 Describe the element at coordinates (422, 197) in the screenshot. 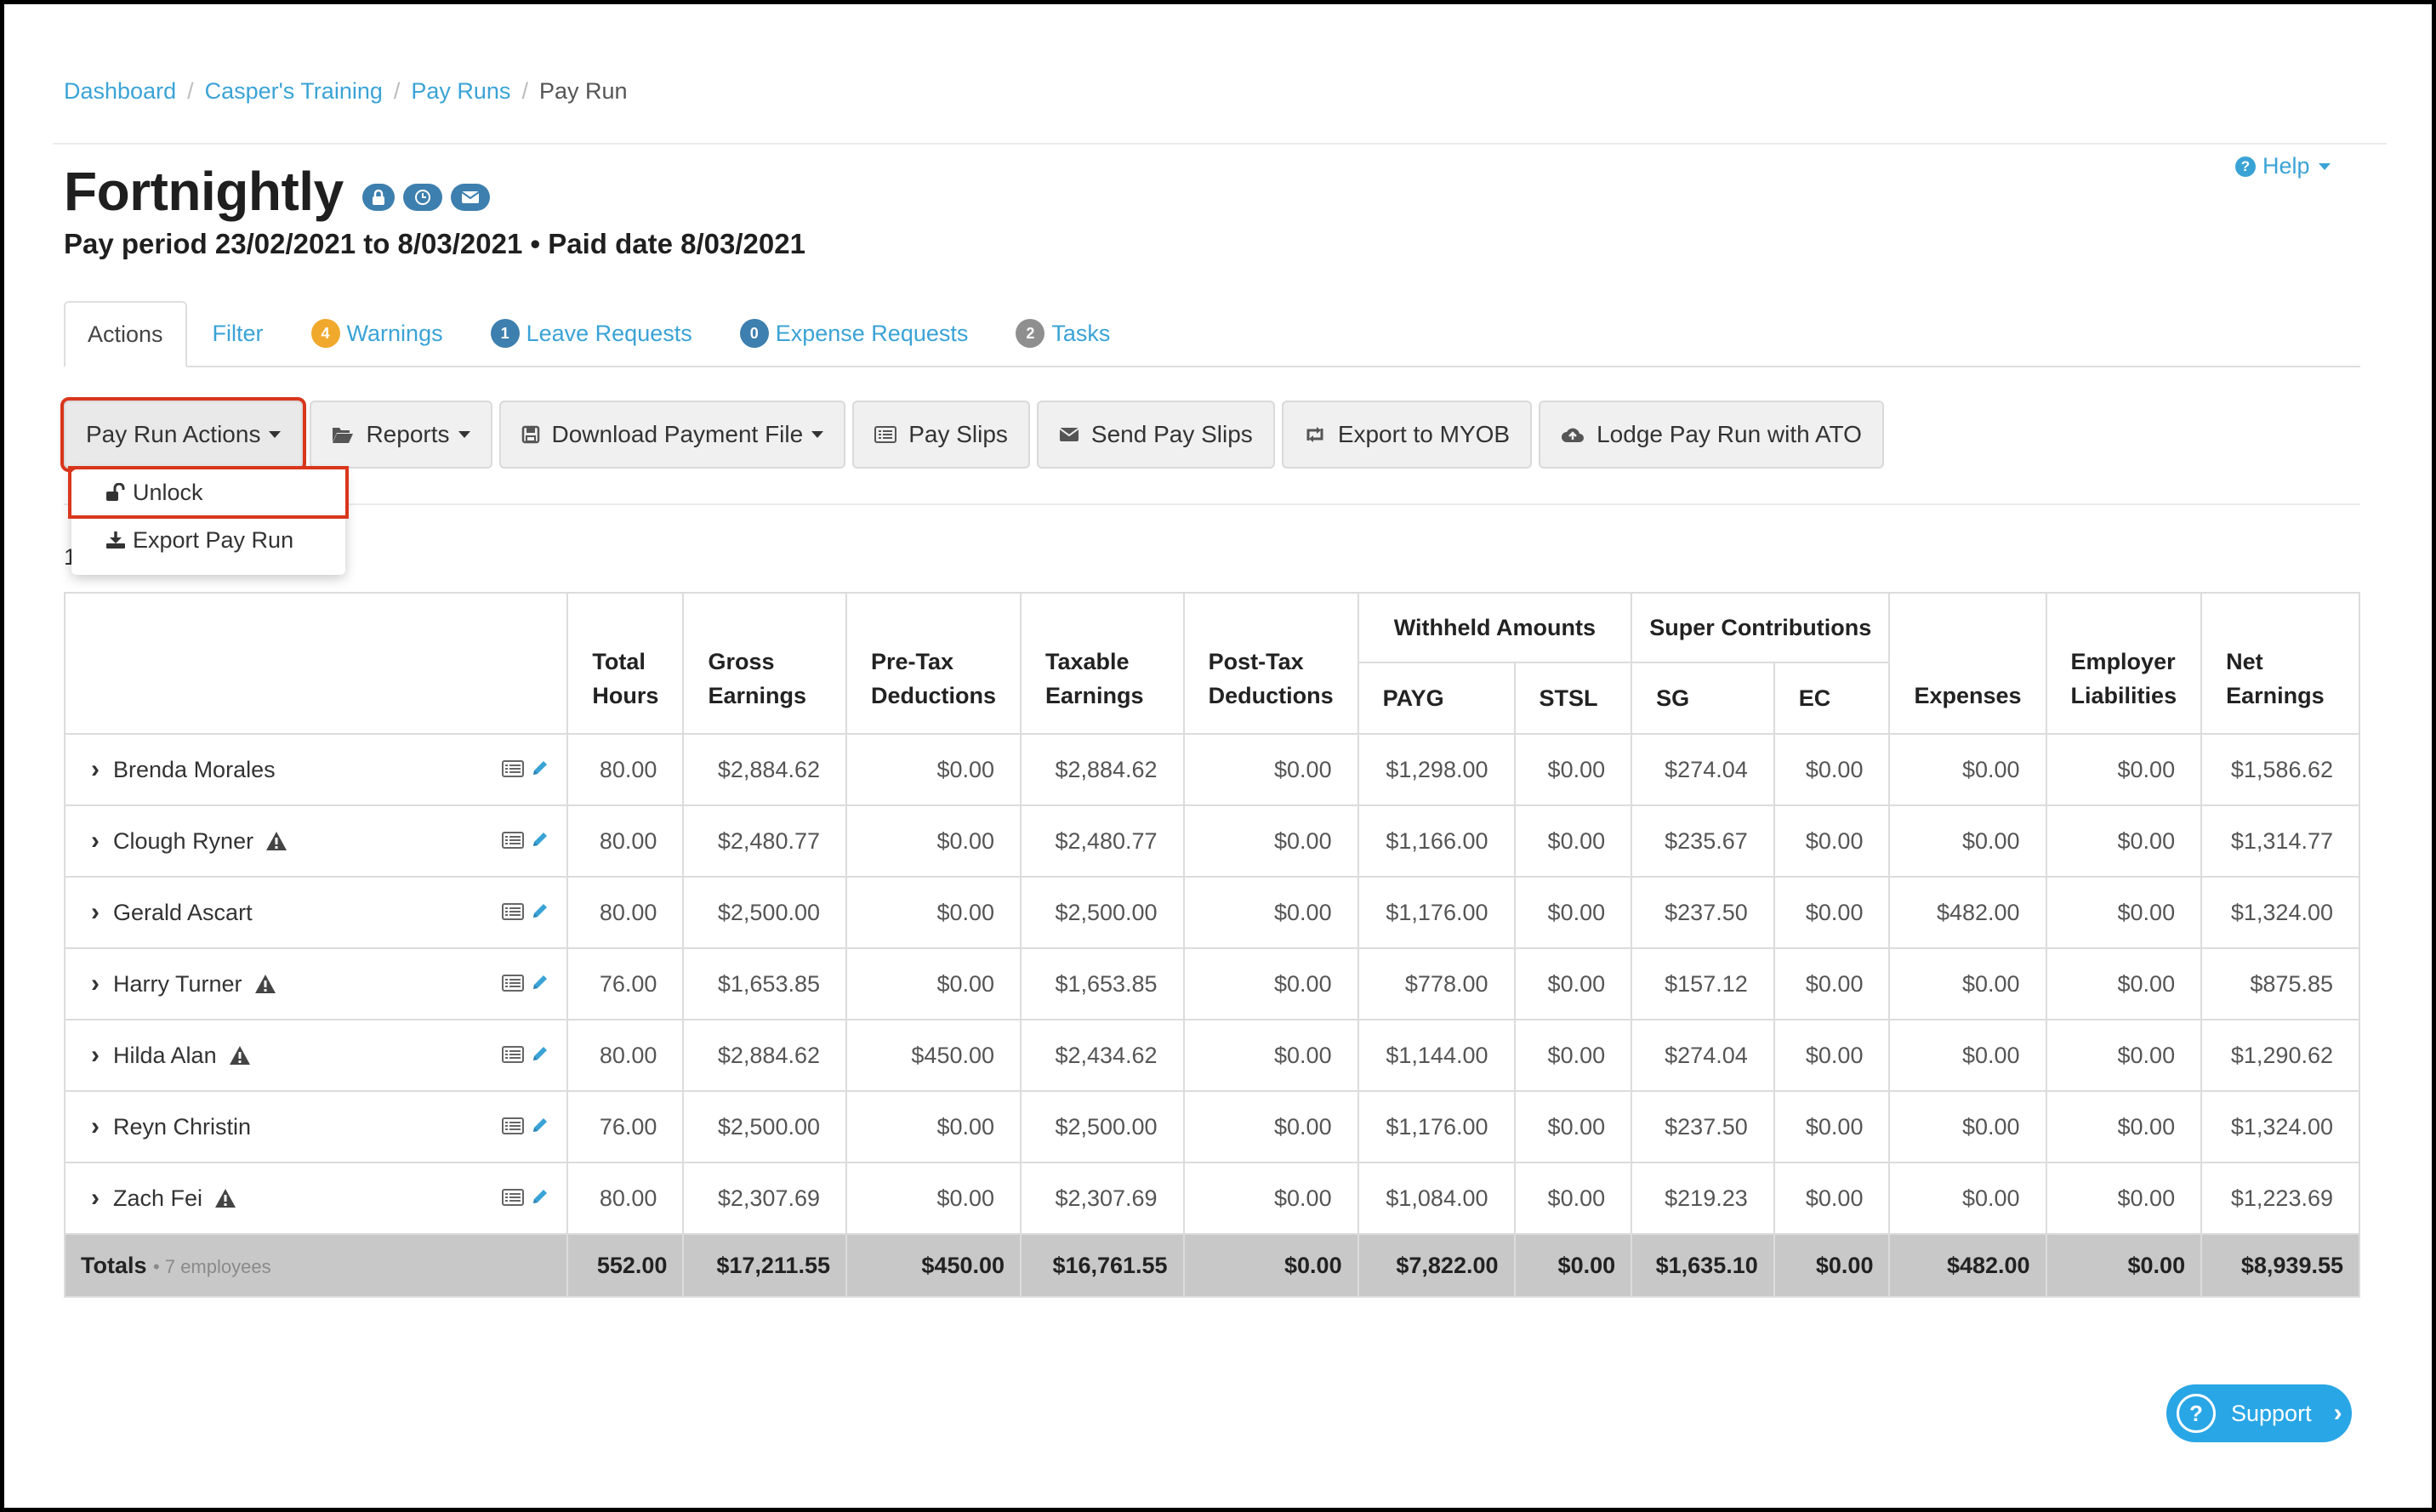

I see `clock-icon` at that location.